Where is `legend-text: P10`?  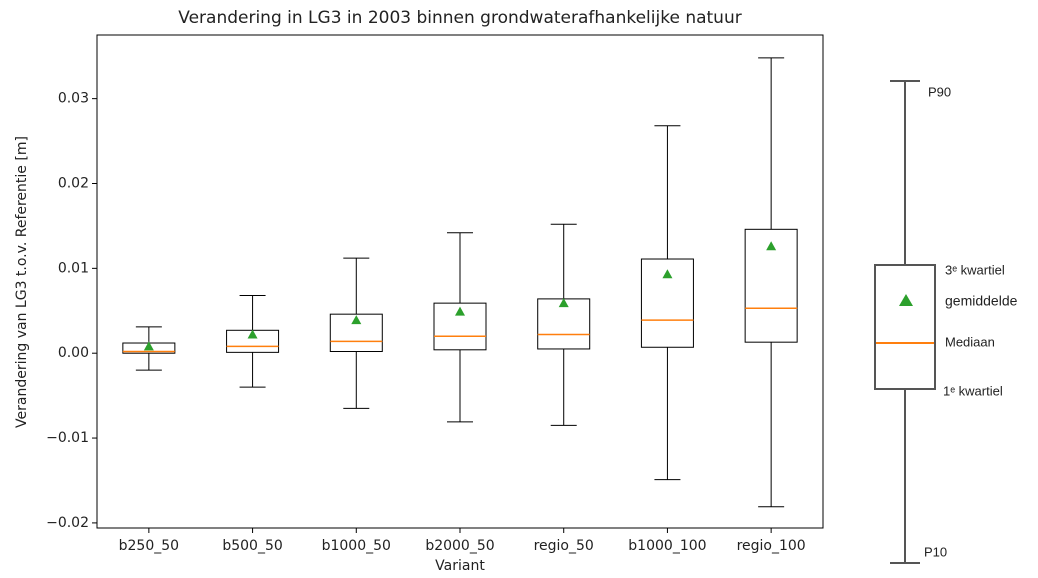 legend-text: P10 is located at coordinates (935, 551).